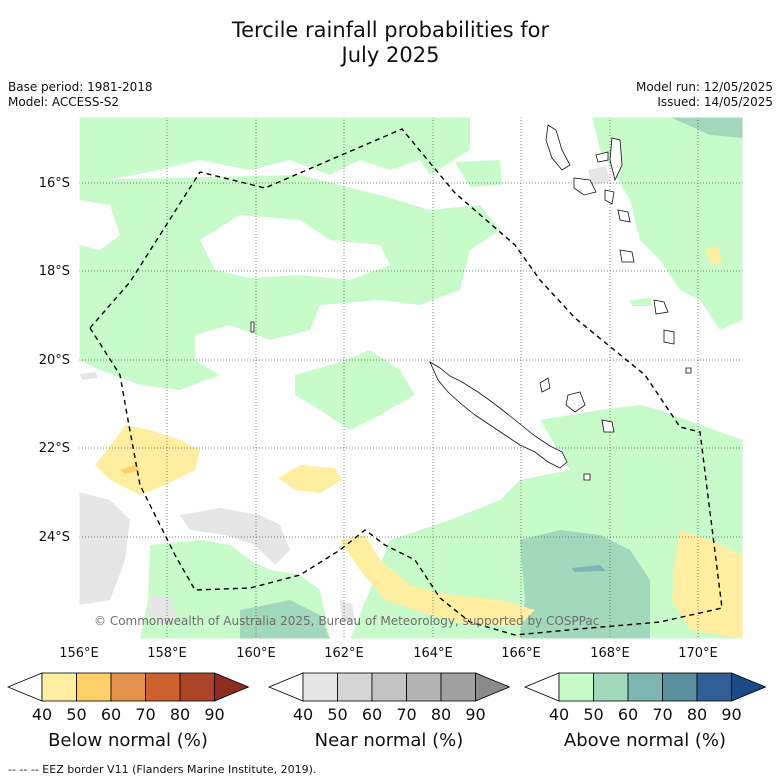 This screenshot has width=781, height=781. I want to click on latitude-label: 18°S, so click(54, 271).